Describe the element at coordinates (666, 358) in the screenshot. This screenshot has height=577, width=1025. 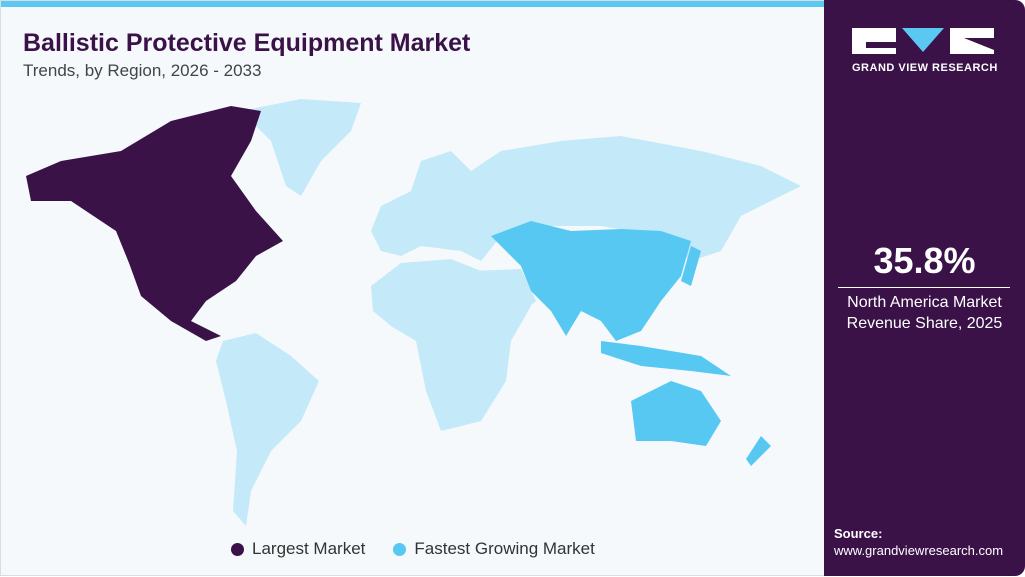
I see `map-southeast-asia` at that location.